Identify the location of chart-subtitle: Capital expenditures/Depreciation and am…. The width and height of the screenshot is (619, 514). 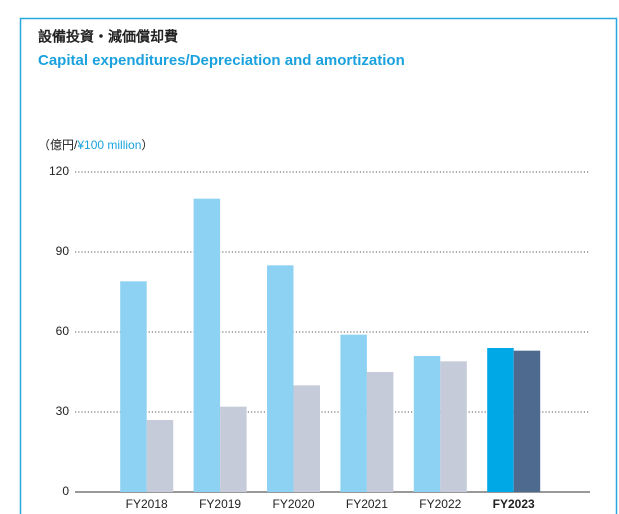
(221, 60).